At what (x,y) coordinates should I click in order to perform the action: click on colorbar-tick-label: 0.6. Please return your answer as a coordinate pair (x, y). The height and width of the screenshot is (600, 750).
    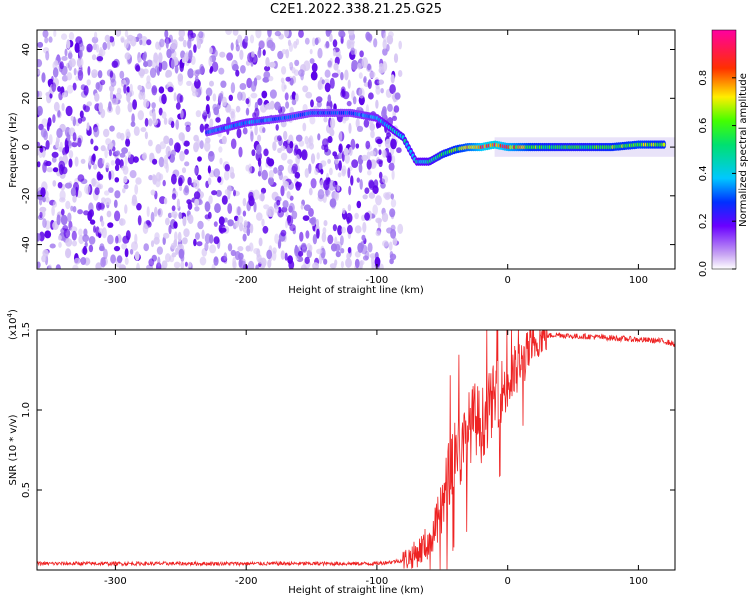
    Looking at the image, I should click on (703, 126).